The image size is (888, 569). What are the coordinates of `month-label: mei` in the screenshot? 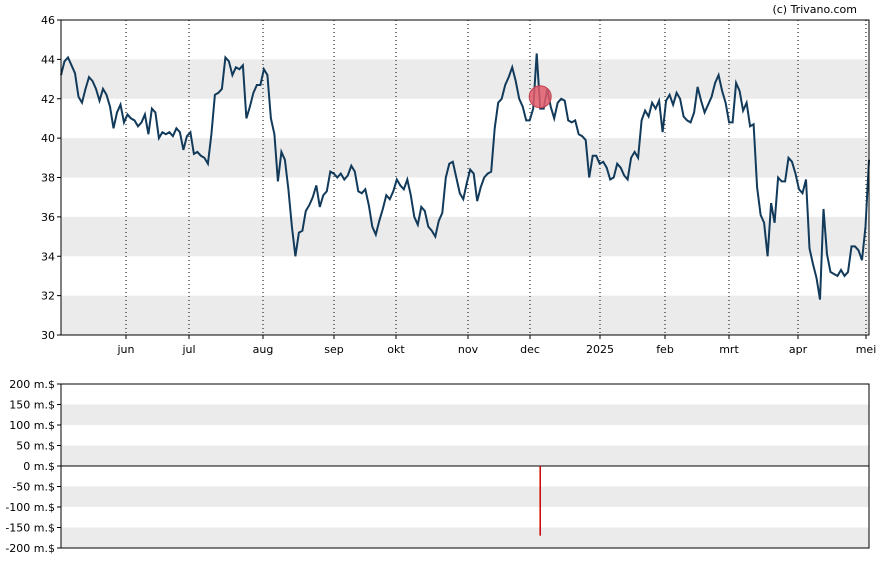 It's located at (866, 349).